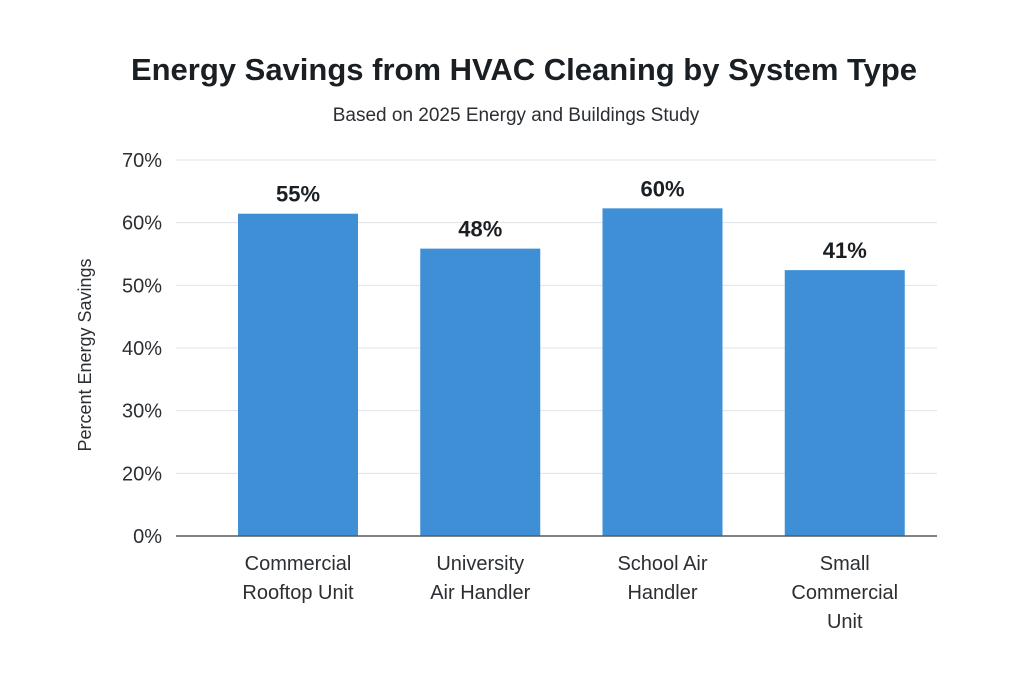 The width and height of the screenshot is (1024, 682). What do you see at coordinates (142, 161) in the screenshot?
I see `y-tick-label: 70%` at bounding box center [142, 161].